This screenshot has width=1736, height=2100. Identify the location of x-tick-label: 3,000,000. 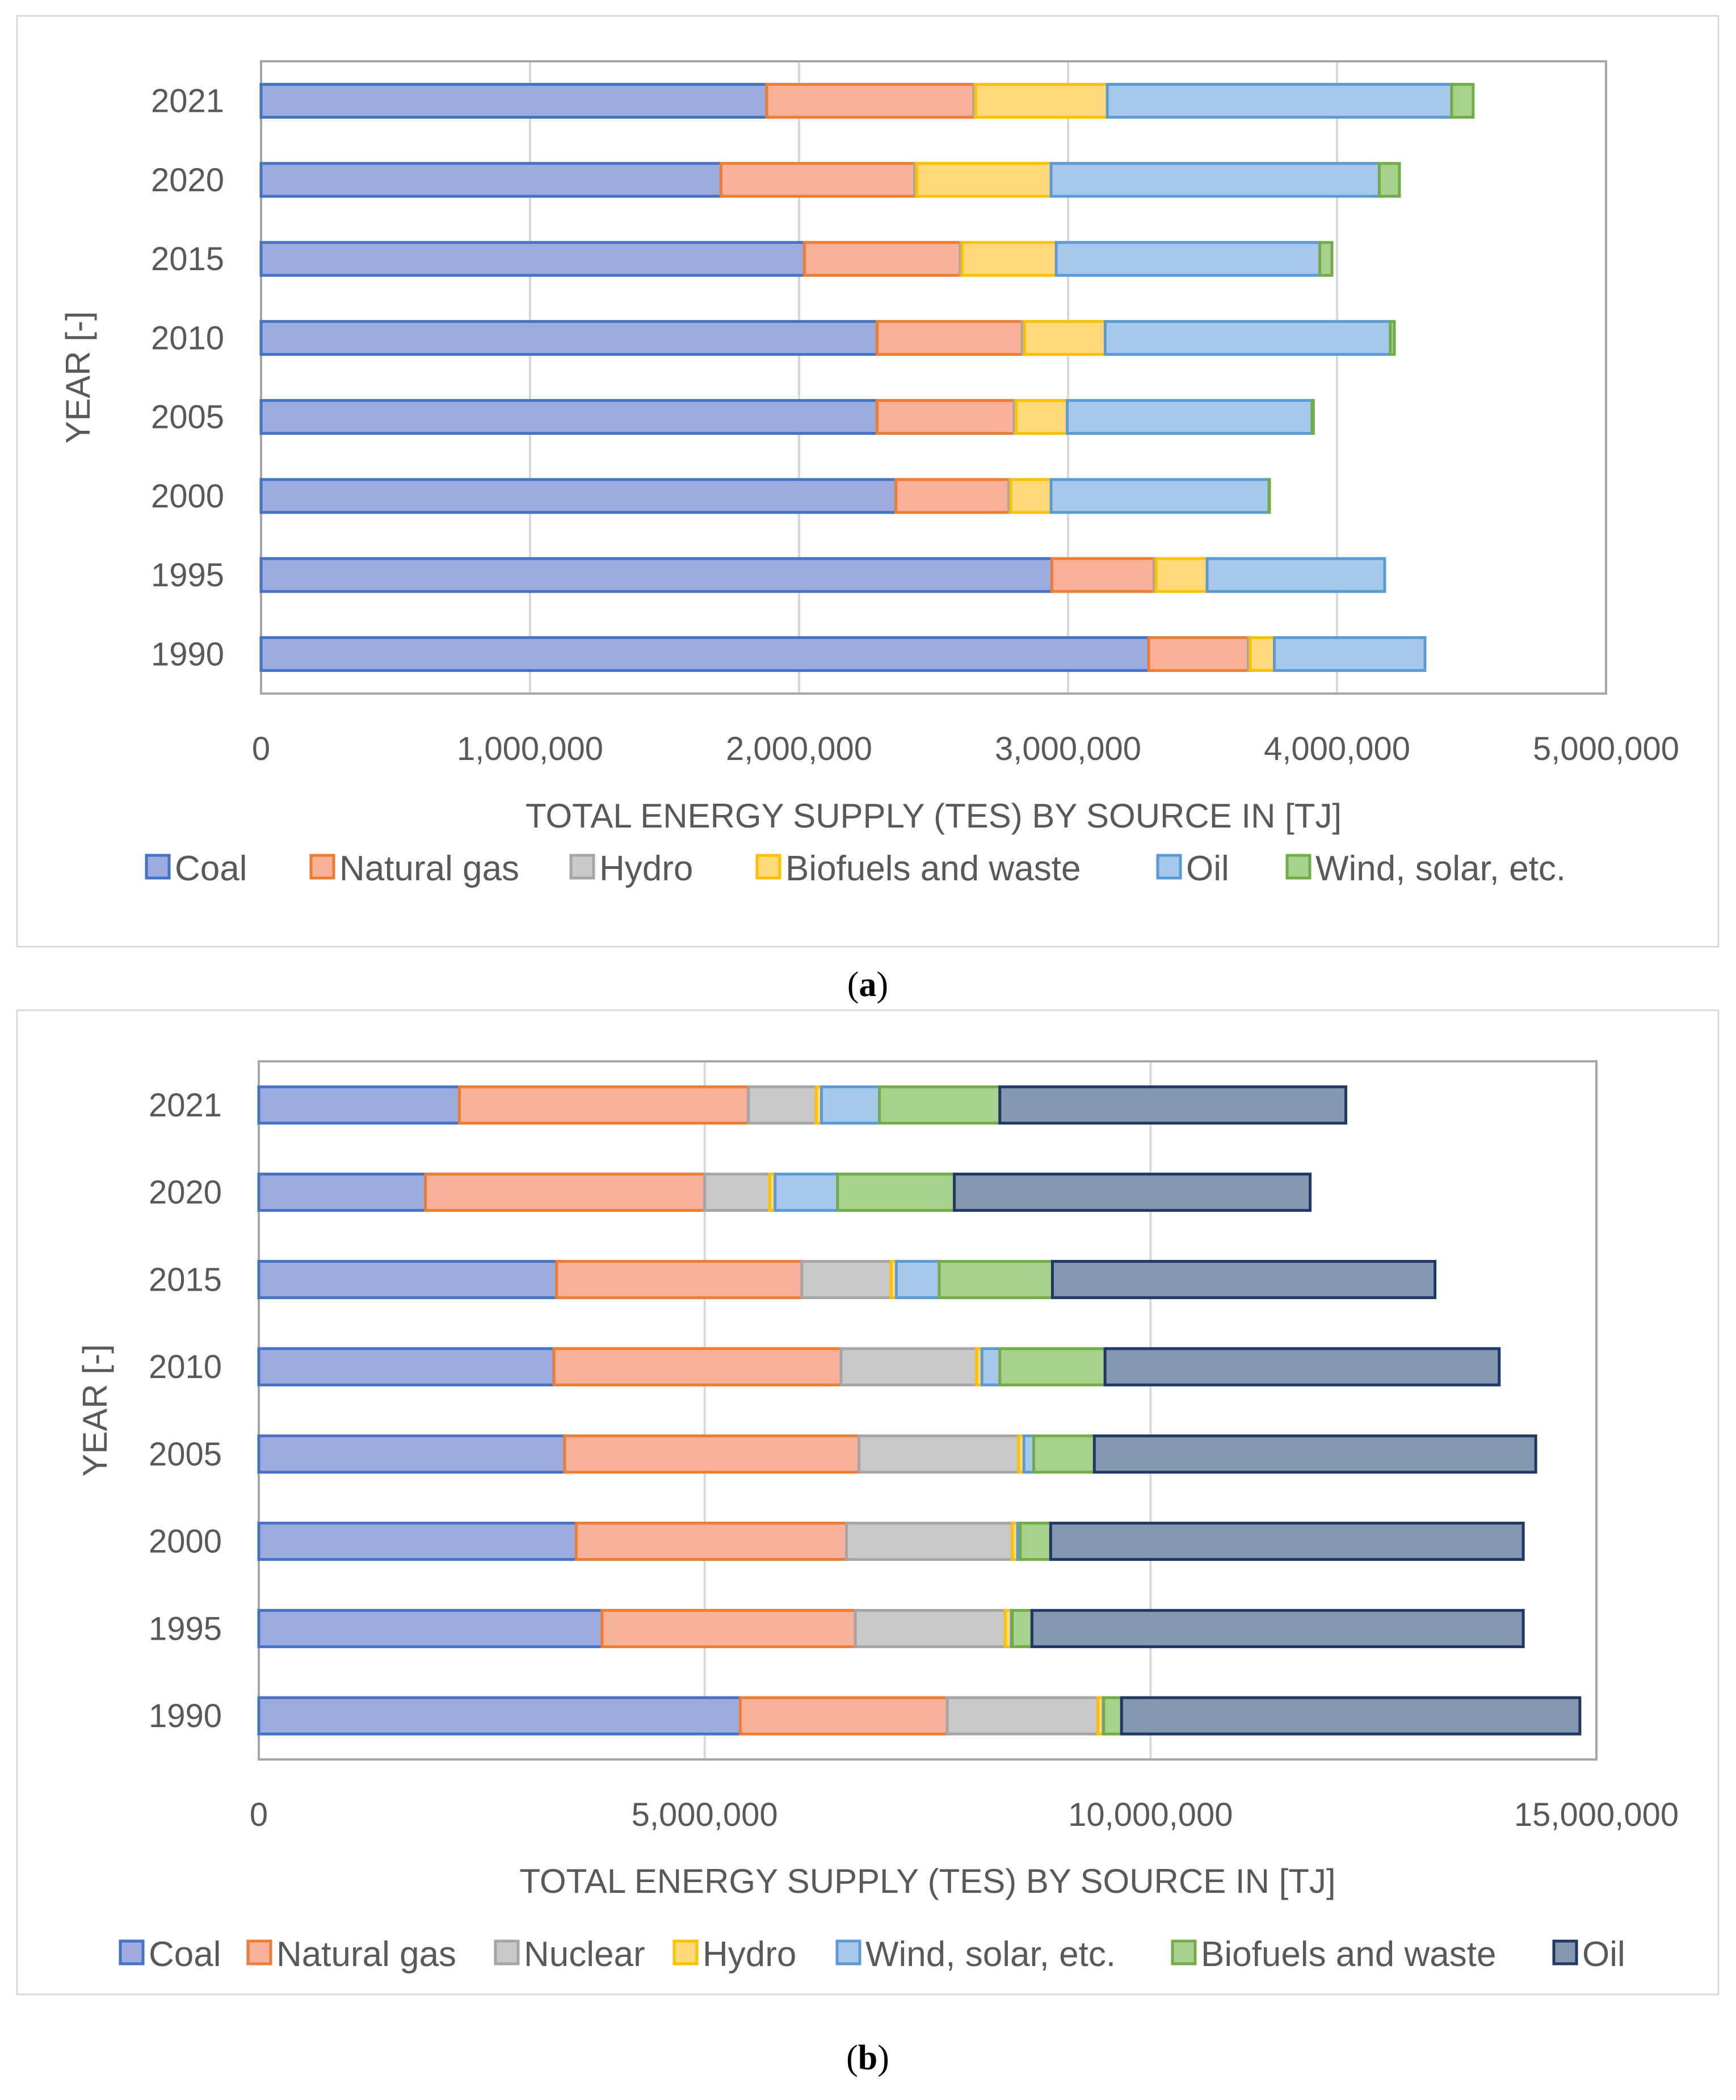
(1068, 748).